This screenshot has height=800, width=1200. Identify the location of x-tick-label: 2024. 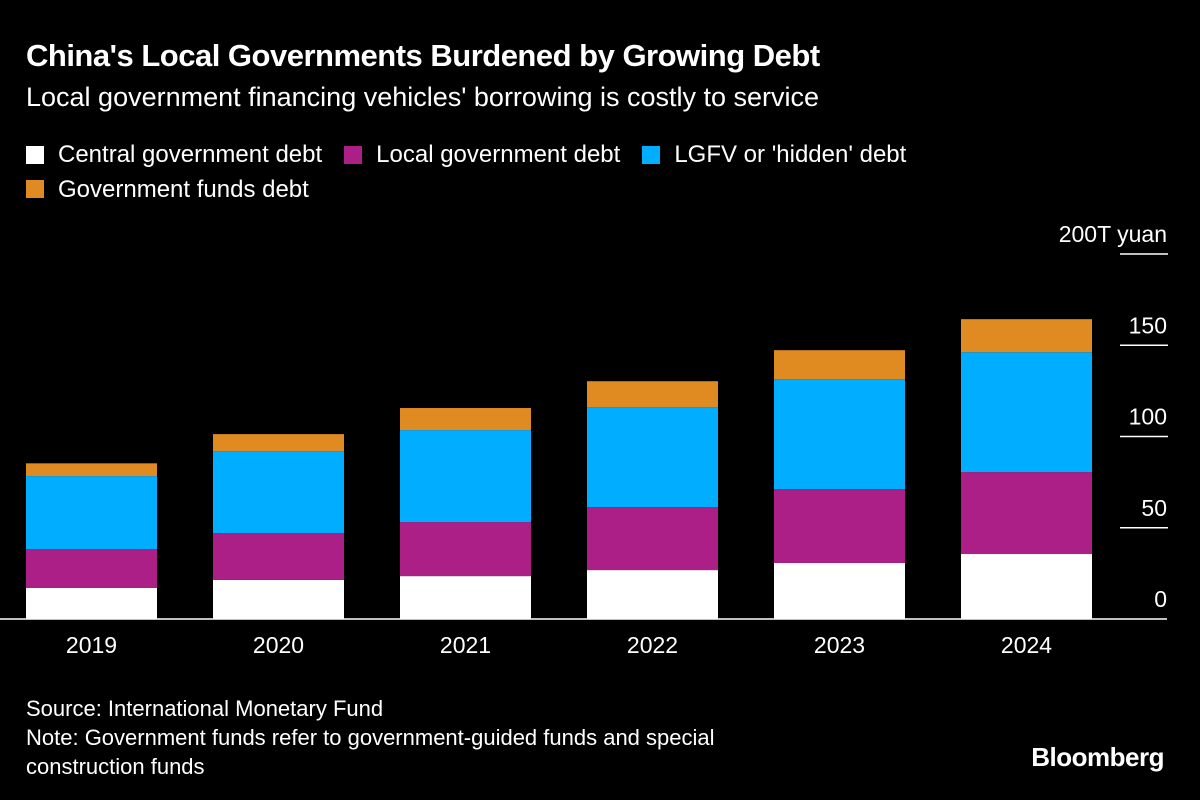
(1026, 645).